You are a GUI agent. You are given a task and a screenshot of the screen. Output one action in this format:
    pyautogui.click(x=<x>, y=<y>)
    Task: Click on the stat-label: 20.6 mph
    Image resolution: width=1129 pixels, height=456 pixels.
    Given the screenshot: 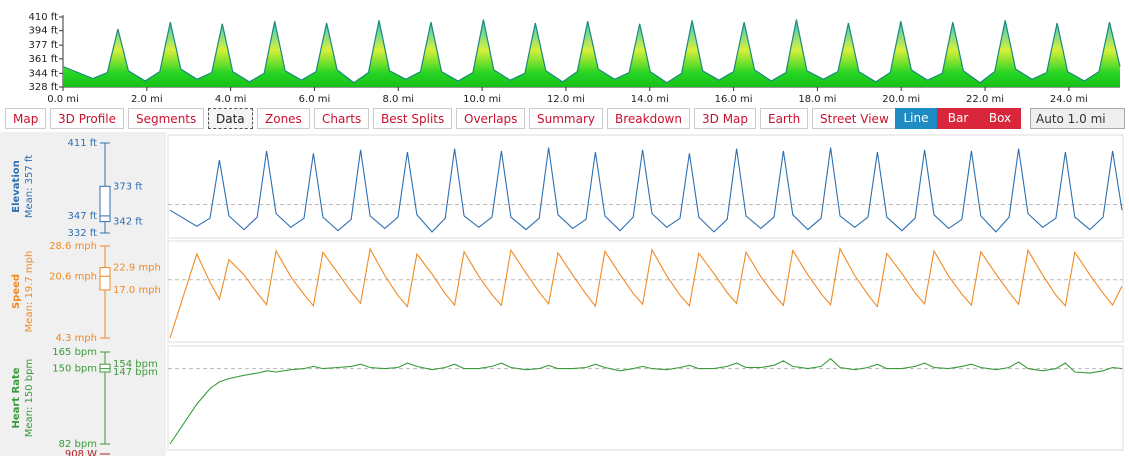 What is the action you would take?
    pyautogui.click(x=73, y=276)
    